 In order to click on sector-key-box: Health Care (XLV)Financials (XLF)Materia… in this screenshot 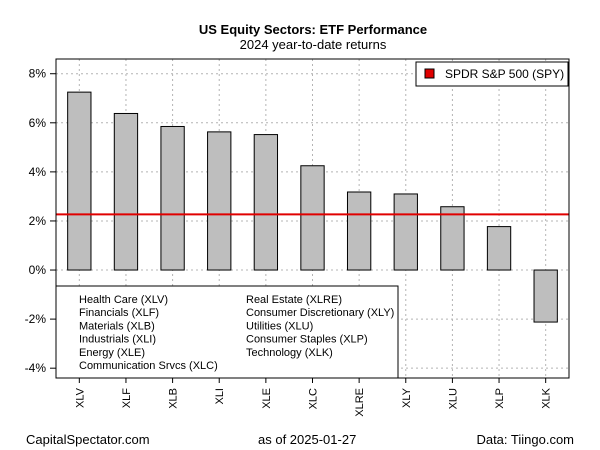, I will do `click(227, 332)`.